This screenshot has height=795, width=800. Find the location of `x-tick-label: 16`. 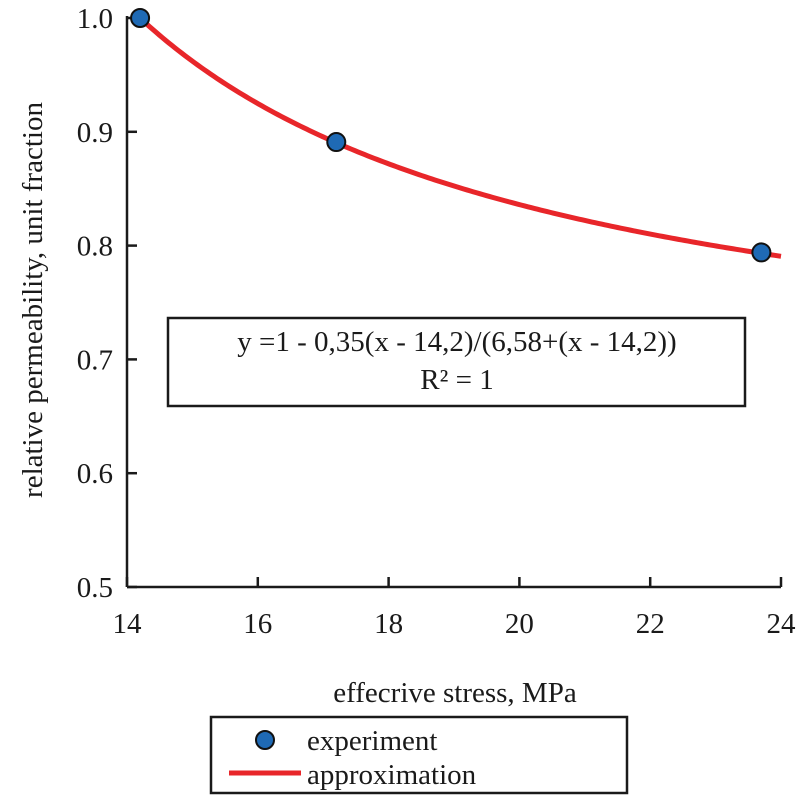

x-tick-label: 16 is located at coordinates (257, 624).